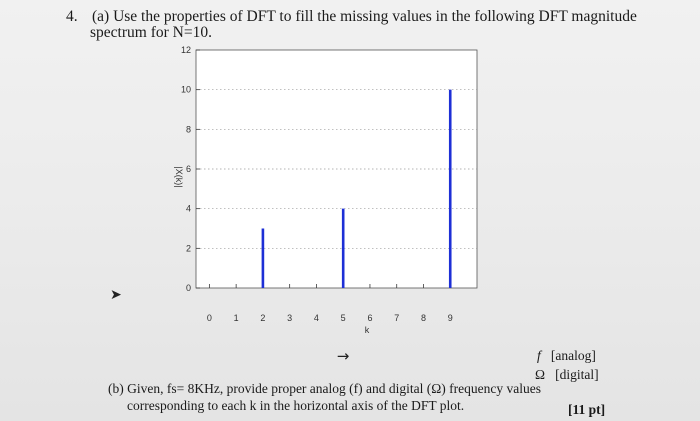  Describe the element at coordinates (116, 295) in the screenshot. I see `mouse-cursor-icon: ➤` at that location.